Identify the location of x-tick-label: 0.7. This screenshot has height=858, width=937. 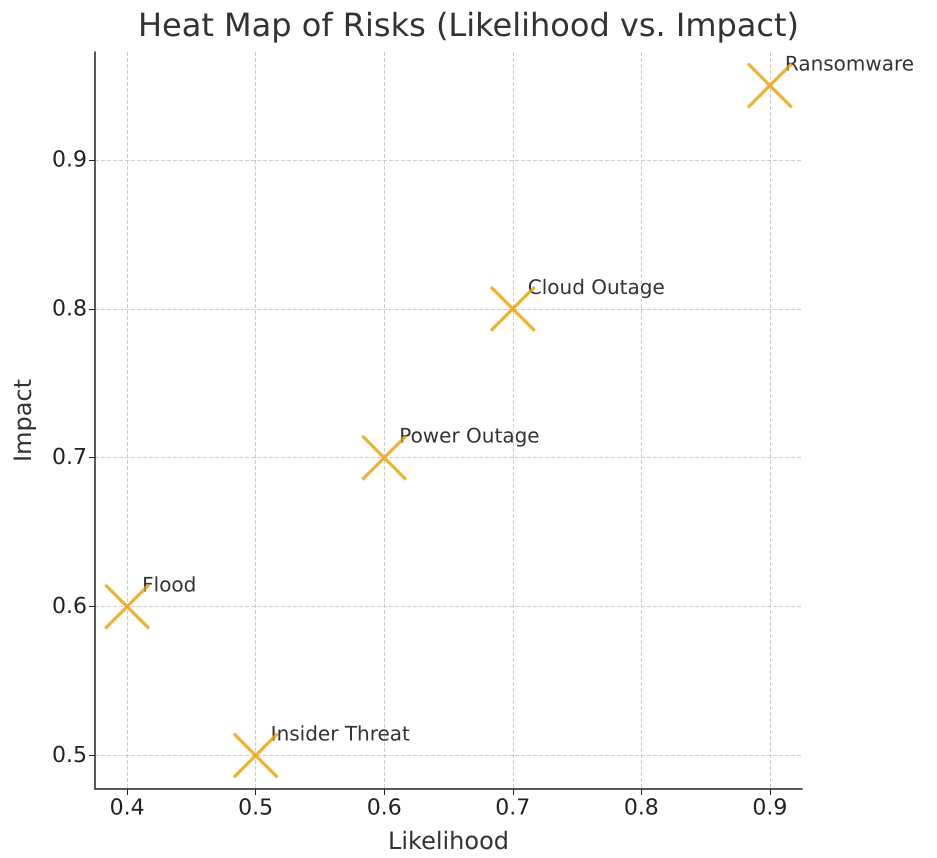
(512, 808).